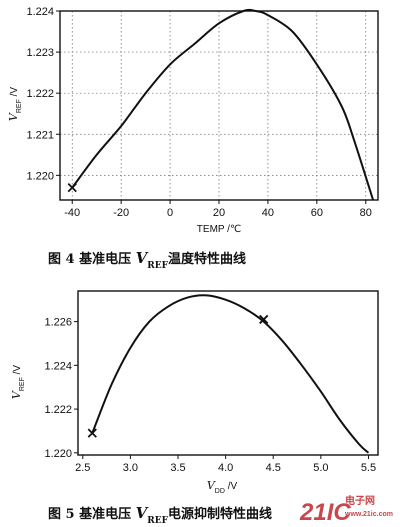  What do you see at coordinates (40, 53) in the screenshot?
I see `y-tick-label: 1.223` at bounding box center [40, 53].